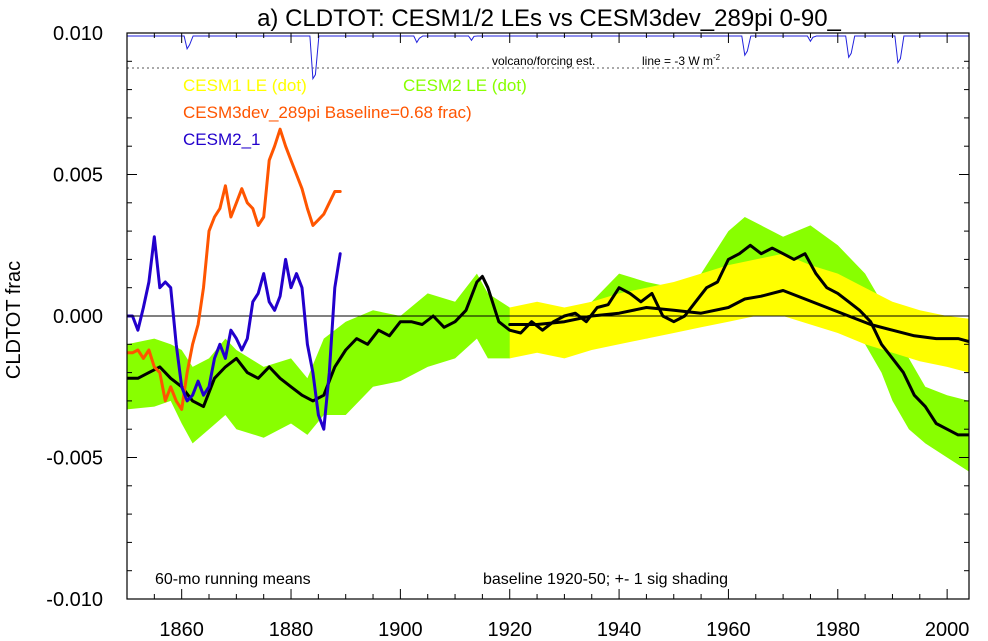  Describe the element at coordinates (717, 57) in the screenshot. I see `volcano-line-label-sup: -2` at that location.